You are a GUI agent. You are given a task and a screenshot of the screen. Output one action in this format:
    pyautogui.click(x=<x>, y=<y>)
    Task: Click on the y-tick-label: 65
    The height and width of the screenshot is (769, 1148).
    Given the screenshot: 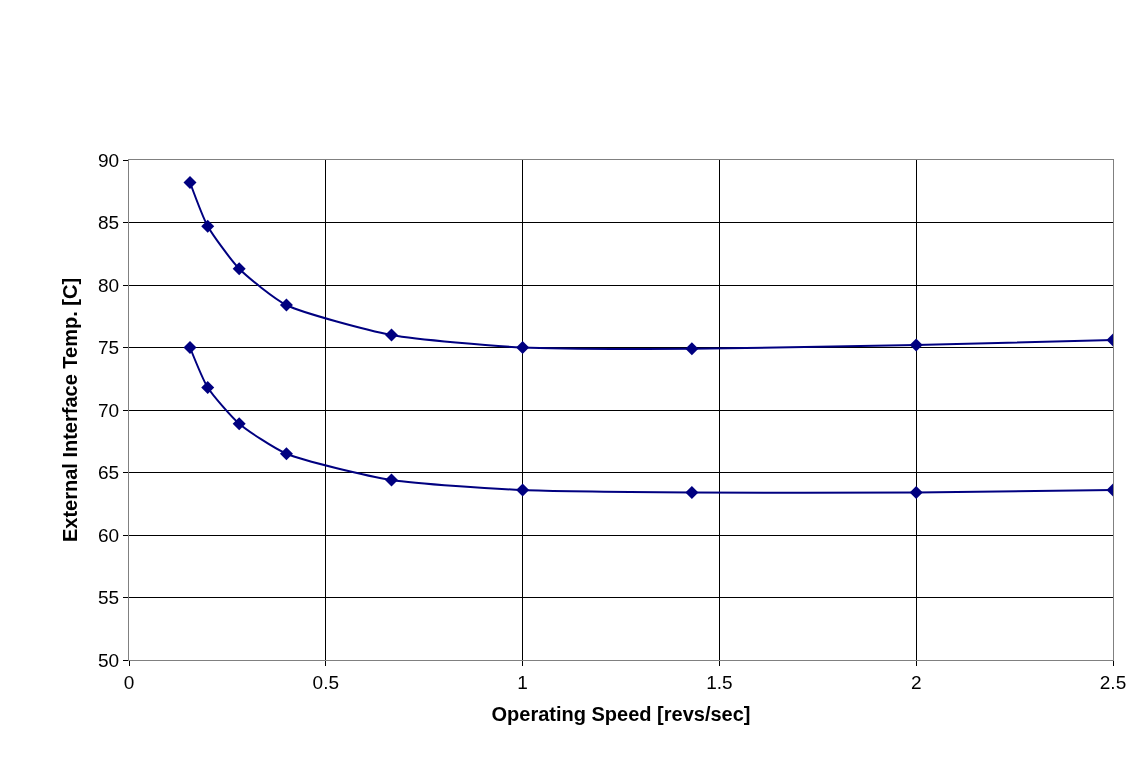 What is the action you would take?
    pyautogui.click(x=109, y=473)
    